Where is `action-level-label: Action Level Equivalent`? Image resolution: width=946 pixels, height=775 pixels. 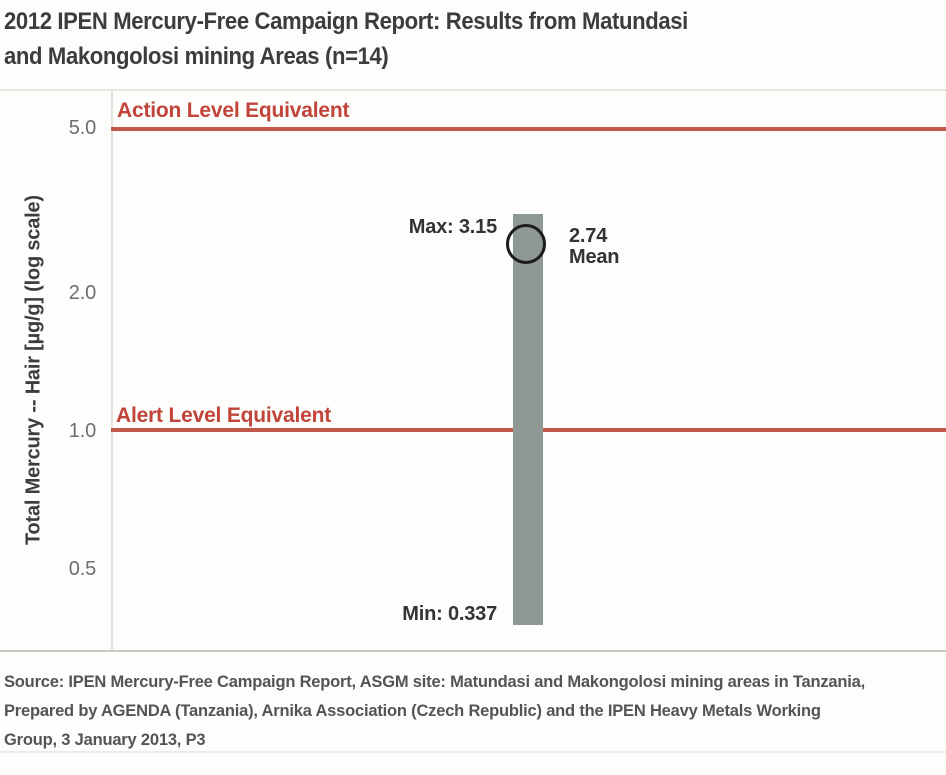
action-level-label: Action Level Equivalent is located at coordinates (233, 110).